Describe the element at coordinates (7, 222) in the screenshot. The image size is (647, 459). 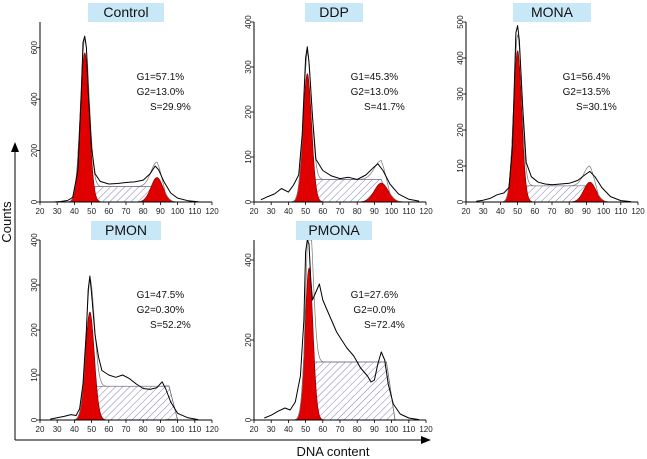
I see `y-axis-label: Counts` at that location.